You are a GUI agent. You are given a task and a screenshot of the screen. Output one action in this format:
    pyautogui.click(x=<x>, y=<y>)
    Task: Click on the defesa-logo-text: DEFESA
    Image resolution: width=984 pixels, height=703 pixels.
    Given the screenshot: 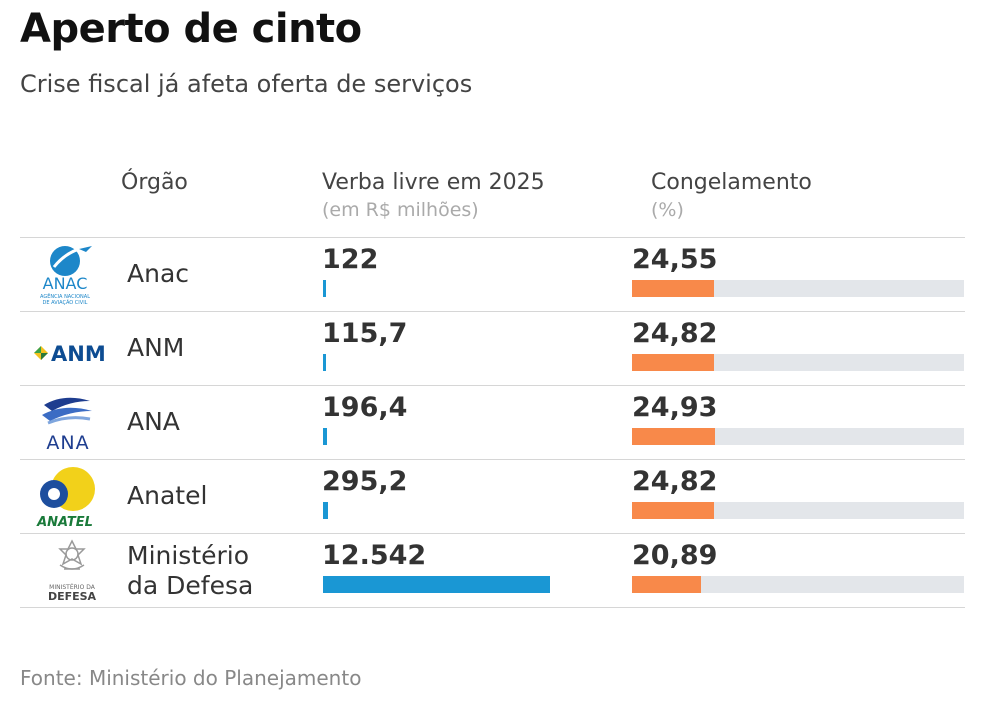 What is the action you would take?
    pyautogui.click(x=72, y=596)
    